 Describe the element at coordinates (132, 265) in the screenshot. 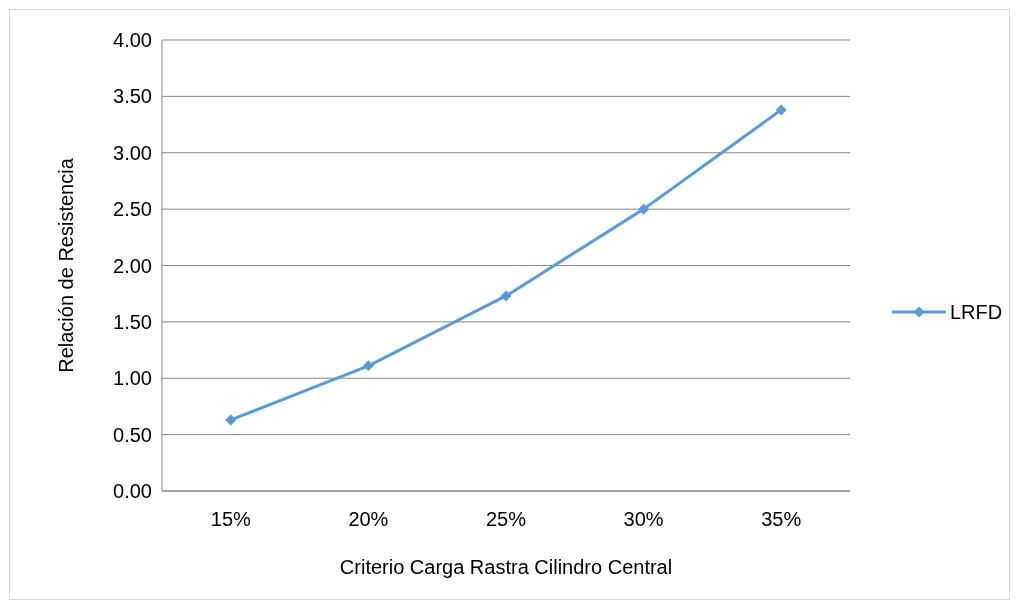

I see `y-tick-label: 2.00` at that location.